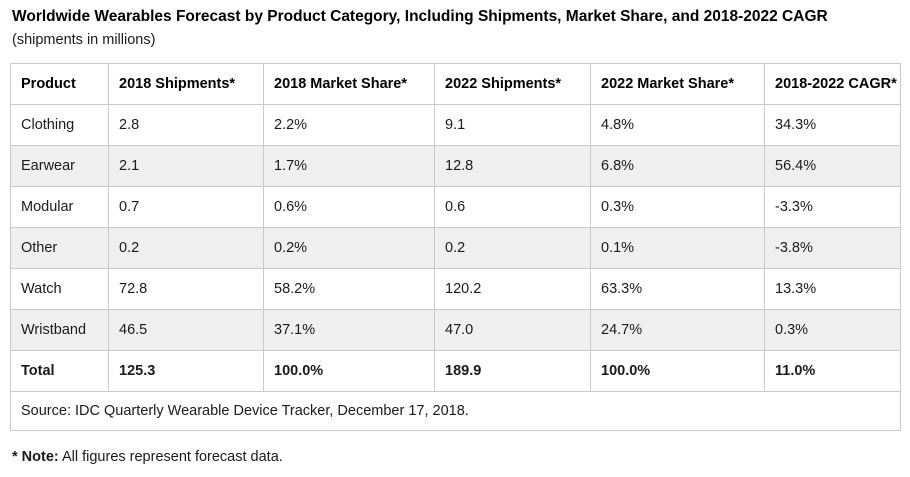 This screenshot has width=910, height=477. Describe the element at coordinates (349, 125) in the screenshot. I see `value-cell: 2.2%` at that location.